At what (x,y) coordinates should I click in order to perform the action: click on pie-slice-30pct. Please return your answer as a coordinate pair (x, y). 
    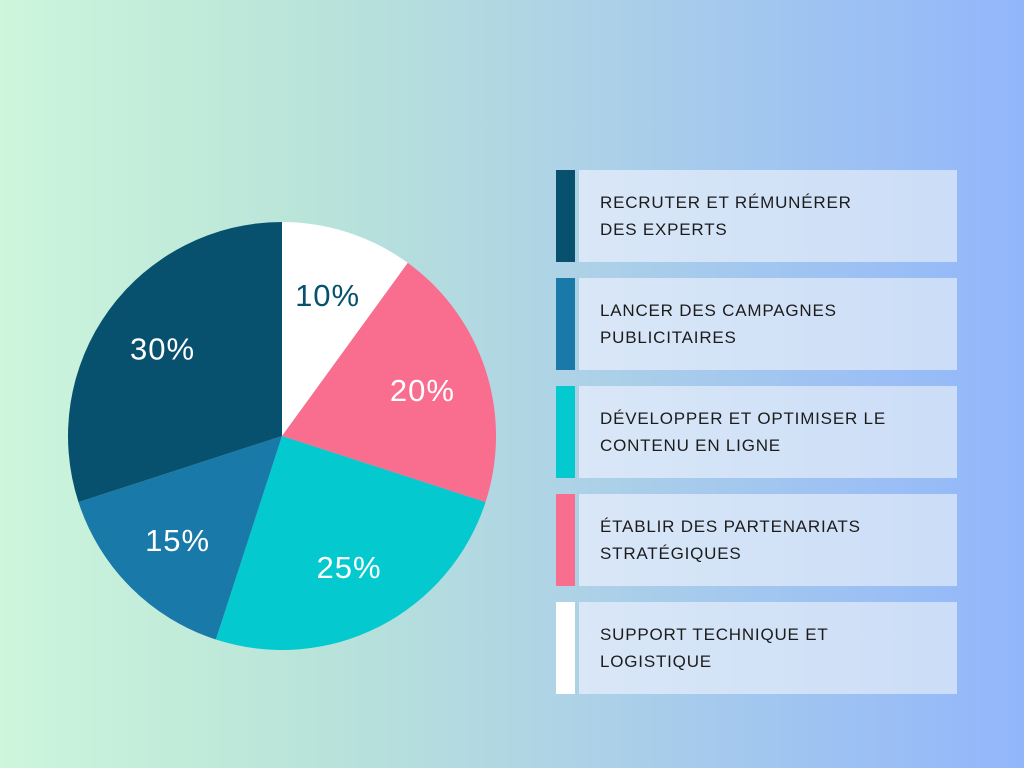
    Looking at the image, I should click on (175, 362).